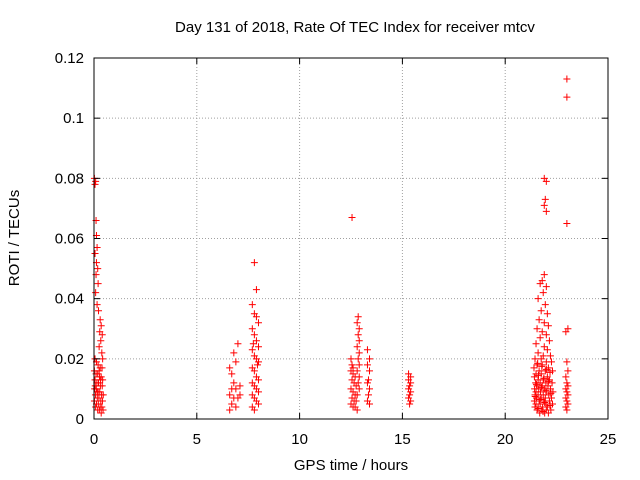 The width and height of the screenshot is (640, 480). Describe the element at coordinates (608, 439) in the screenshot. I see `x-tick-label: 25` at that location.